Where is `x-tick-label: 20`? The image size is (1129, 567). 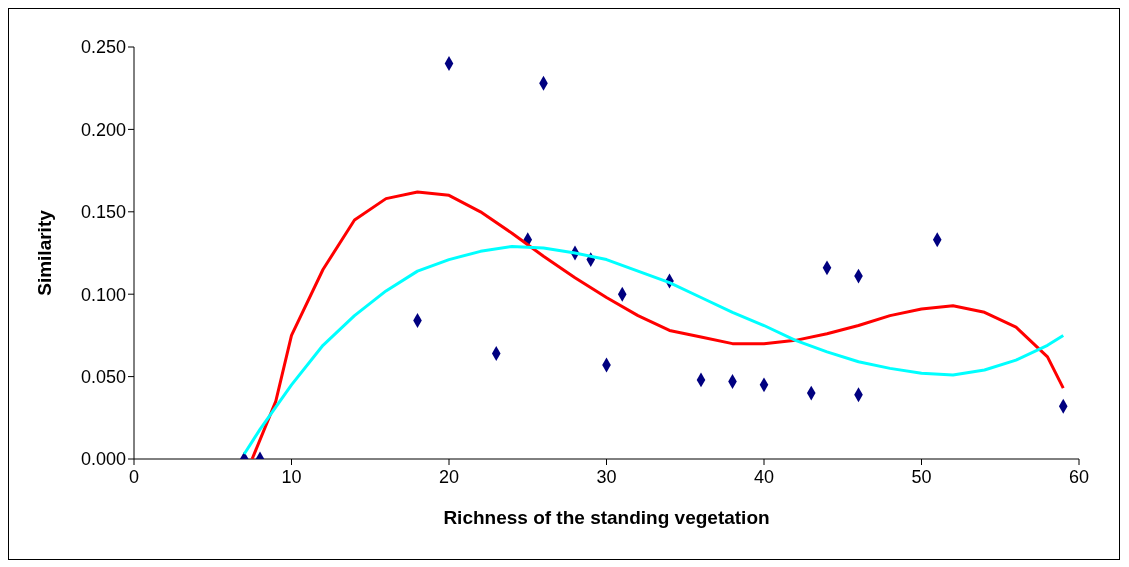
x-tick-label: 20 is located at coordinates (449, 477).